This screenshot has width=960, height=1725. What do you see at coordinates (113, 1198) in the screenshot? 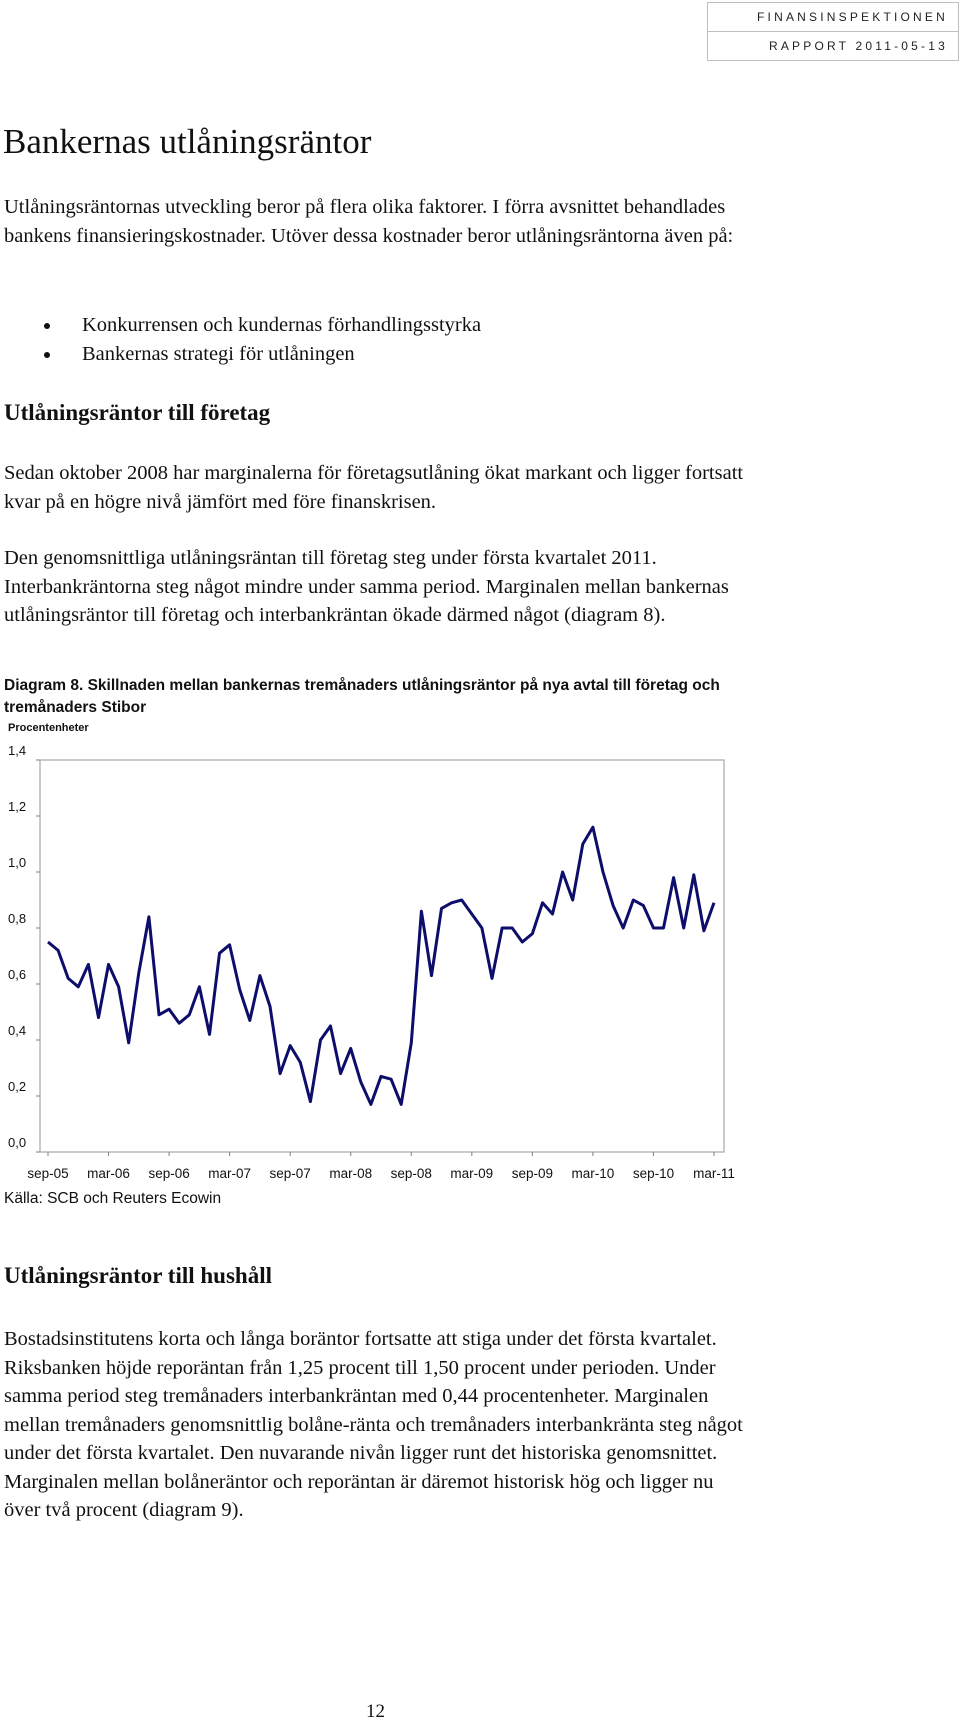
I see `chart-source: Källa: SCB och Reuters Ecowin` at bounding box center [113, 1198].